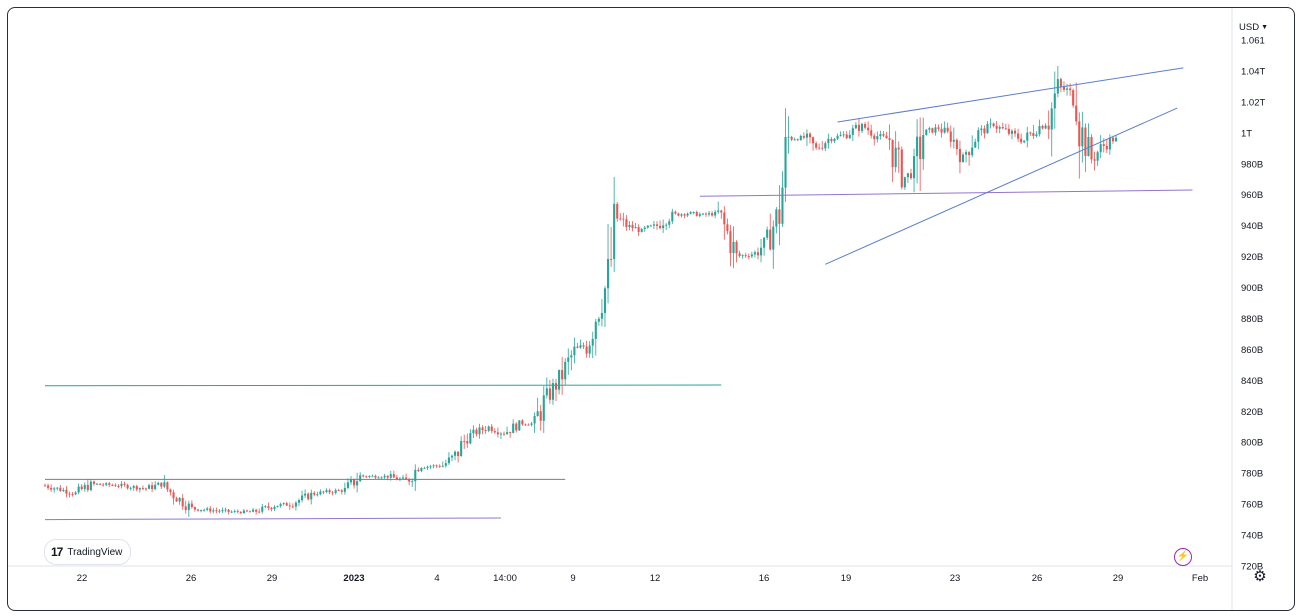 Image resolution: width=1300 pixels, height=616 pixels. I want to click on gear-icon: ⚙, so click(1260, 576).